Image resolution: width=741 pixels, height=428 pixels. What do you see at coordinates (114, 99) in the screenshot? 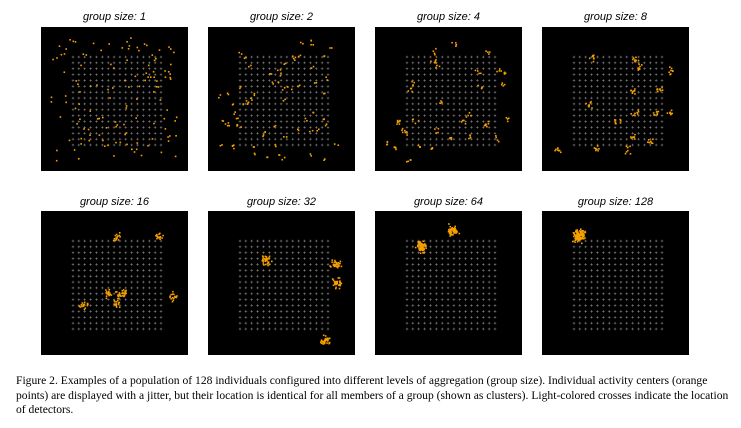
I see `panel-plot` at bounding box center [114, 99].